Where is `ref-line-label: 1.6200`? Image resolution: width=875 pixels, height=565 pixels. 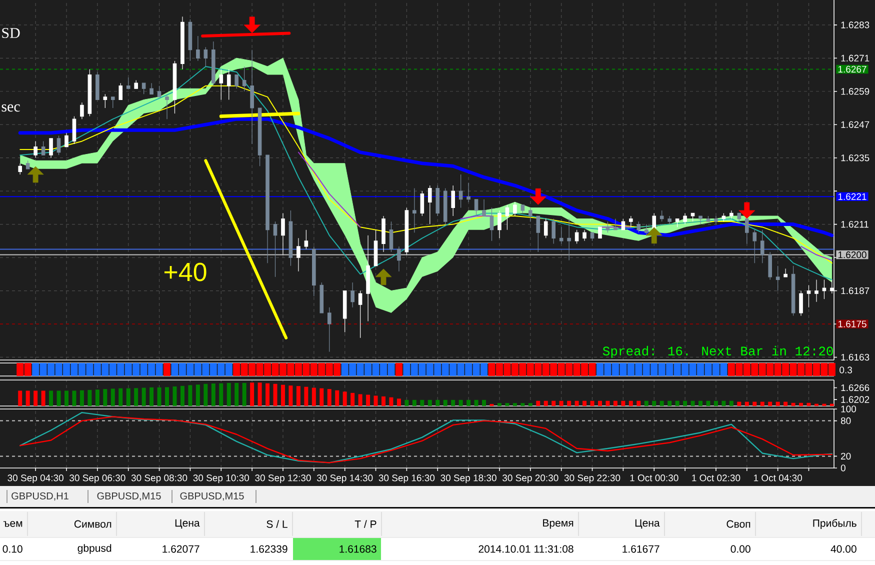
ref-line-label: 1.6200 is located at coordinates (852, 254).